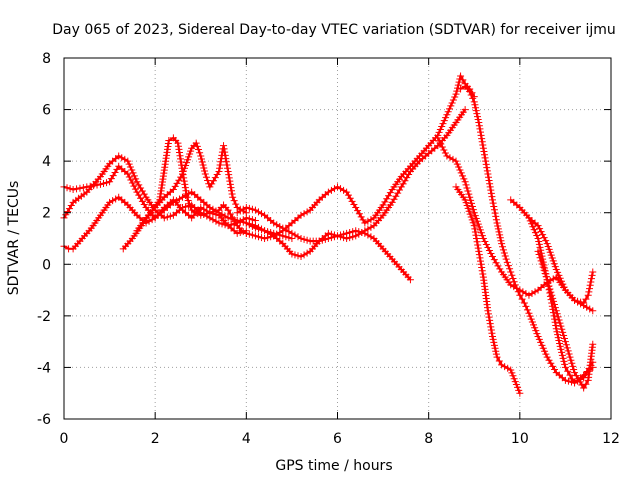 The image size is (640, 480). What do you see at coordinates (46, 265) in the screenshot?
I see `y-tick-label: 0` at bounding box center [46, 265].